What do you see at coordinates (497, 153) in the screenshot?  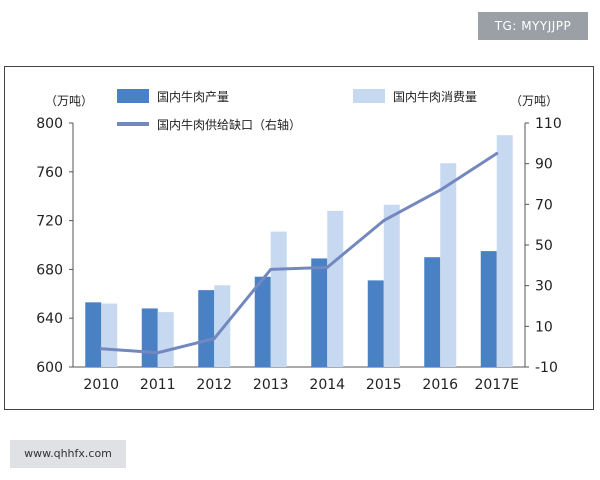 I see `supply-gap-point-2017E` at bounding box center [497, 153].